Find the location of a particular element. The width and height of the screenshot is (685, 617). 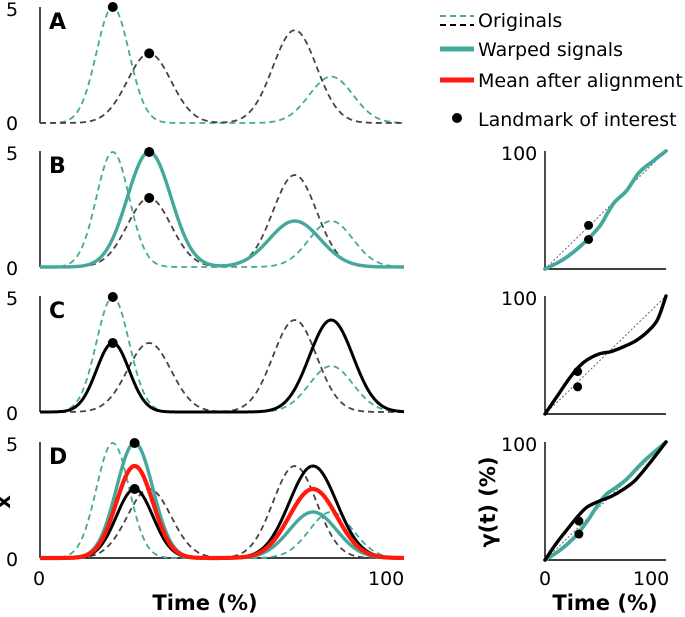

legend-warped-label: Warped signals is located at coordinates (550, 50).